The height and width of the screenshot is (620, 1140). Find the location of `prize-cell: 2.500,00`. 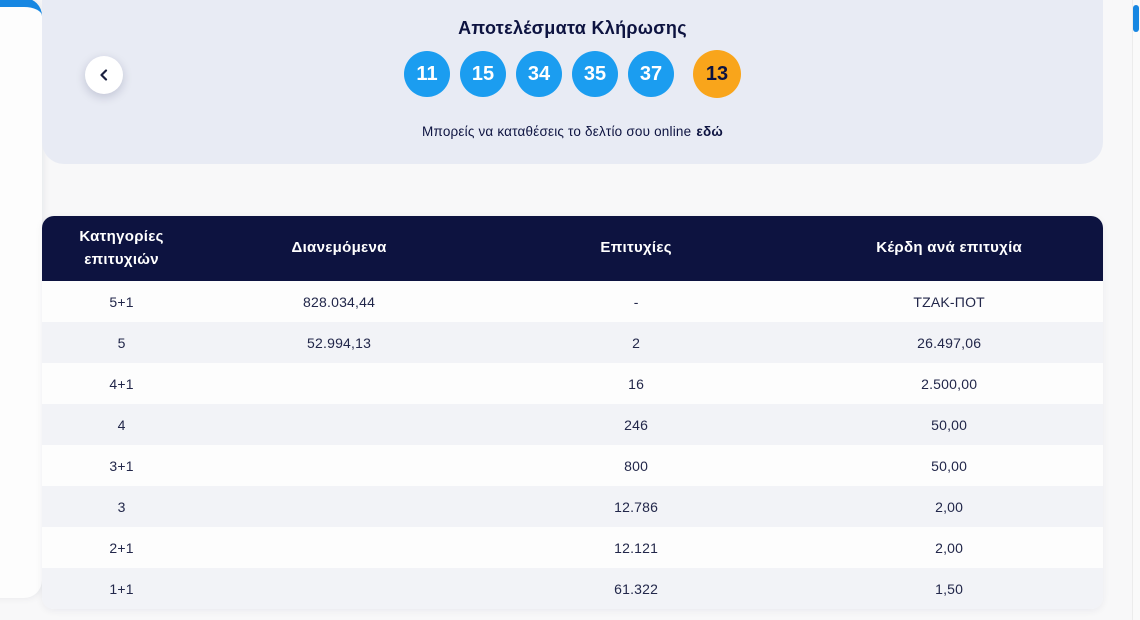

prize-cell: 2.500,00 is located at coordinates (949, 383).